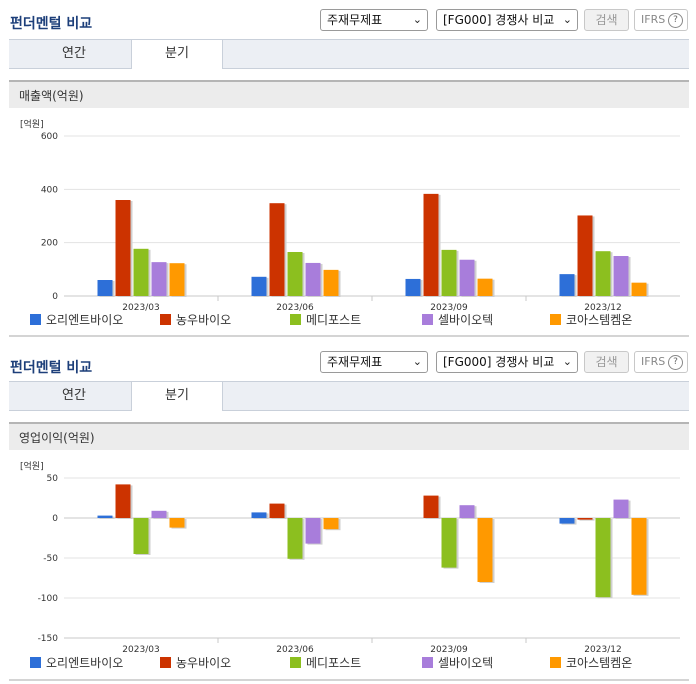  What do you see at coordinates (449, 308) in the screenshot?
I see `x-tick-label: 2023/09` at bounding box center [449, 308].